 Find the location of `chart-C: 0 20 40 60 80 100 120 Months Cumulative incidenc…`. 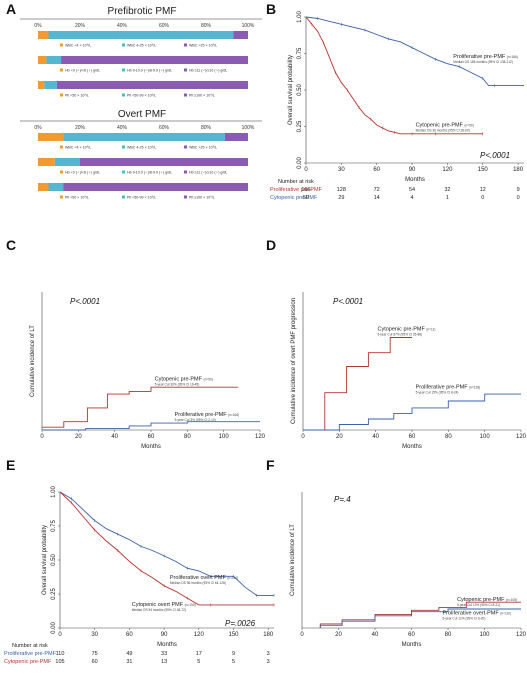

chart-C: 0 20 40 60 80 100 120 Months Cumulative incidenc… is located at coordinates (148, 371).